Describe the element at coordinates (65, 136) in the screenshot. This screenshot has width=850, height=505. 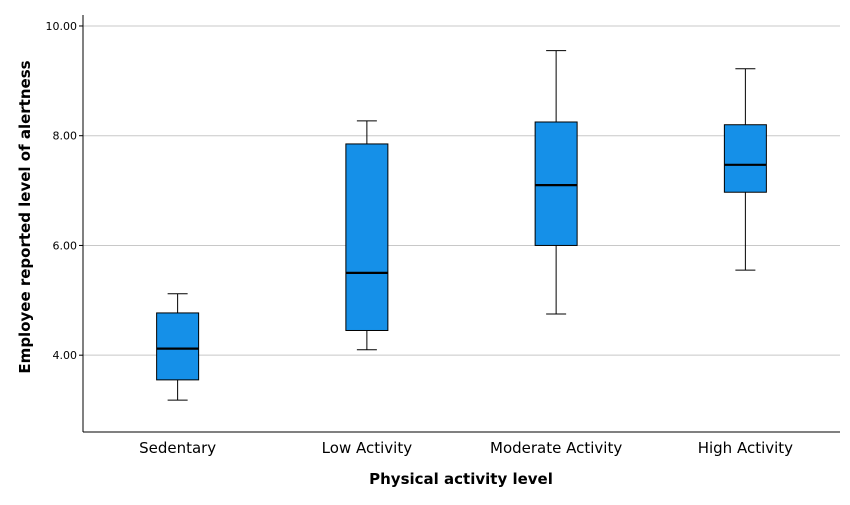
I see `y-tick-label: 8.00` at that location.